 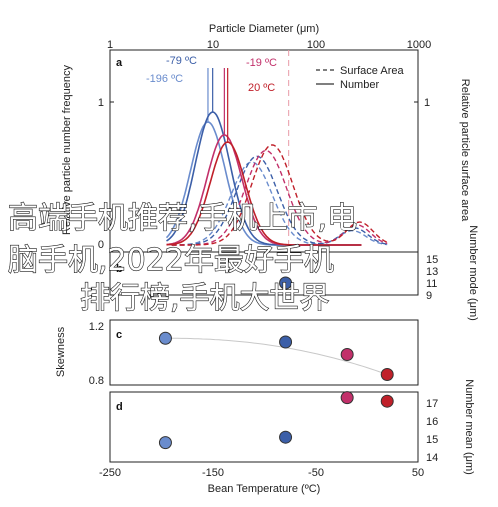 What do you see at coordinates (432, 260) in the screenshot?
I see `panel-b-tick: 15` at bounding box center [432, 260].